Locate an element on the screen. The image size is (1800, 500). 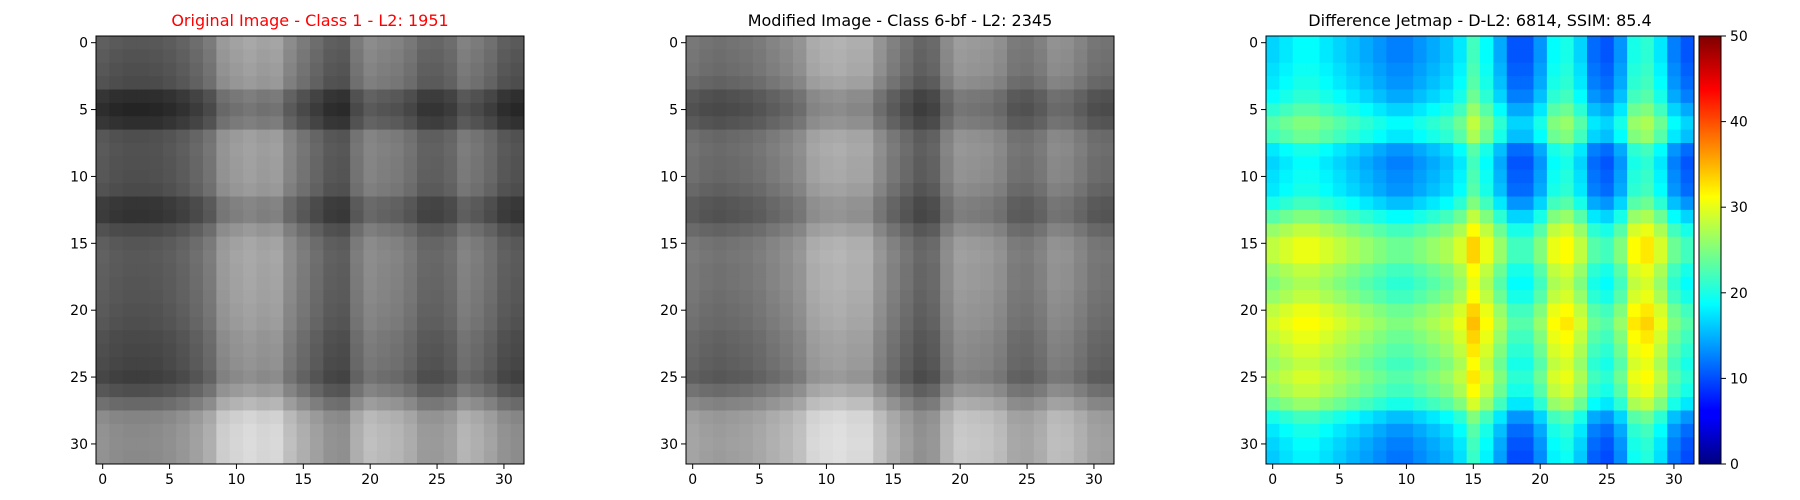
y-tick-label: 0 is located at coordinates (1253, 44).